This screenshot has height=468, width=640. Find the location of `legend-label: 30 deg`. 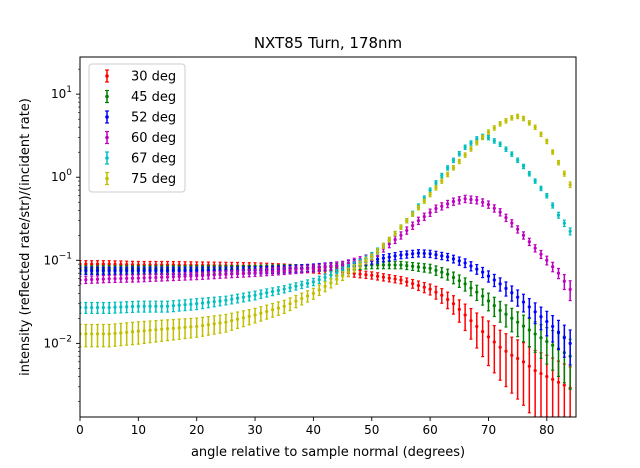

legend-label: 30 deg is located at coordinates (153, 77).